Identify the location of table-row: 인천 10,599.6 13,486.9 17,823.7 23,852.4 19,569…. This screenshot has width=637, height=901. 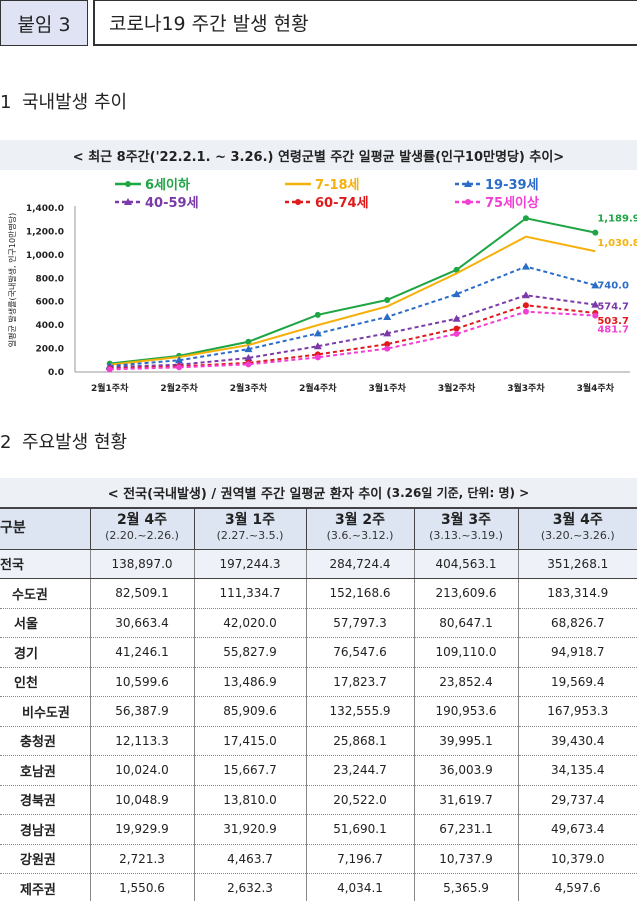
(318, 682).